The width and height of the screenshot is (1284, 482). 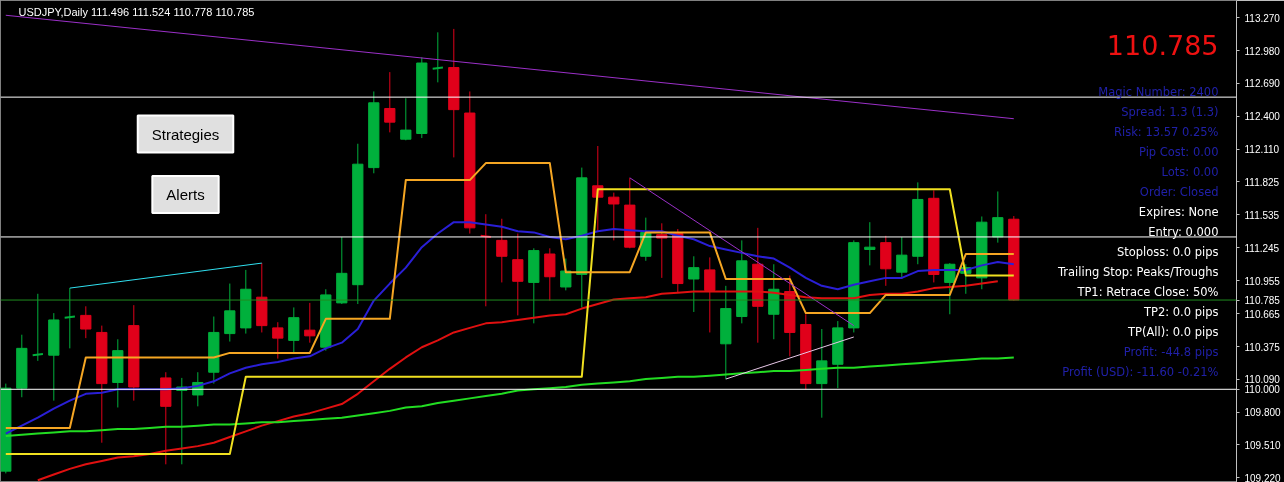 I want to click on text: Trailing Stop: Peaks/Troughs, so click(x=1138, y=271).